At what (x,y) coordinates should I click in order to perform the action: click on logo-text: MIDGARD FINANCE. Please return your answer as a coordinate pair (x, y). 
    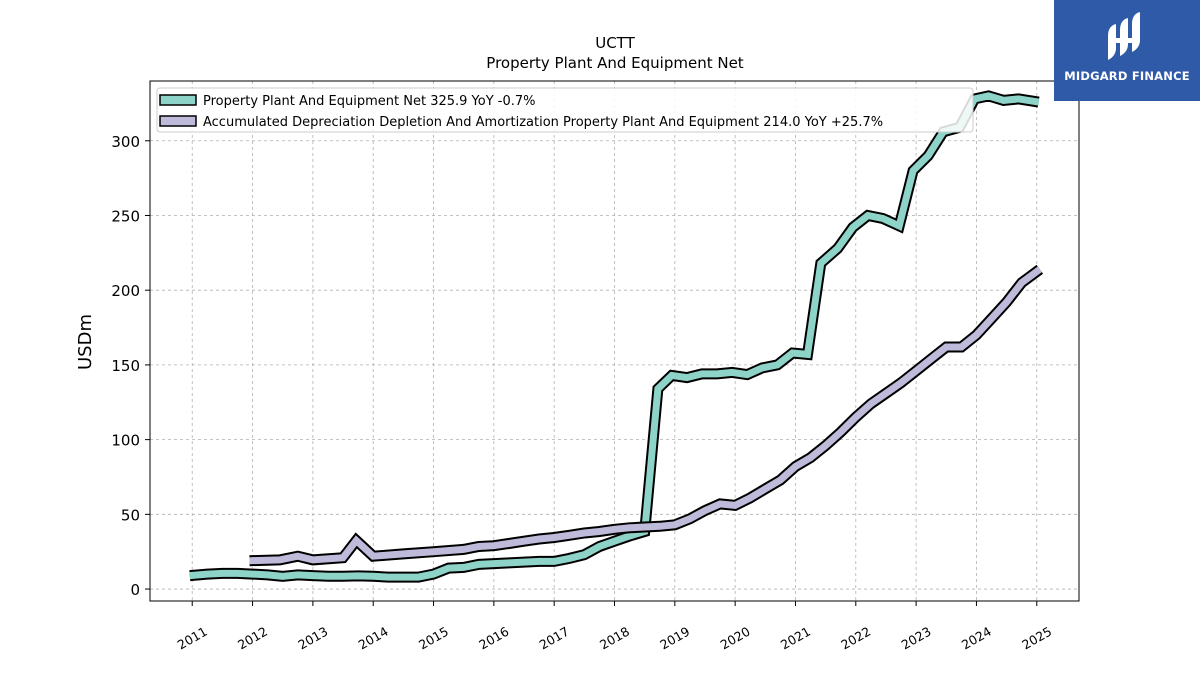
    Looking at the image, I should click on (1127, 76).